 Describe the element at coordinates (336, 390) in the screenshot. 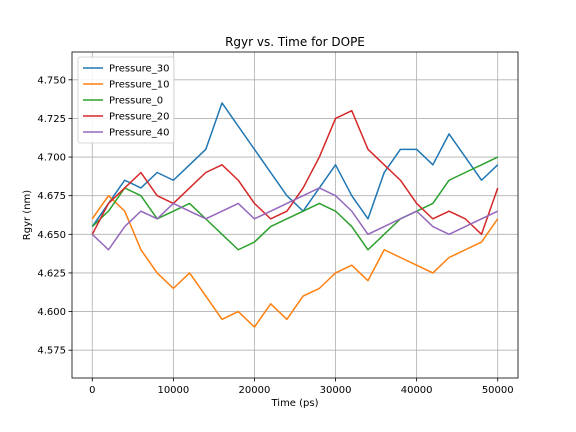

I see `x-tick-label: 30000` at that location.